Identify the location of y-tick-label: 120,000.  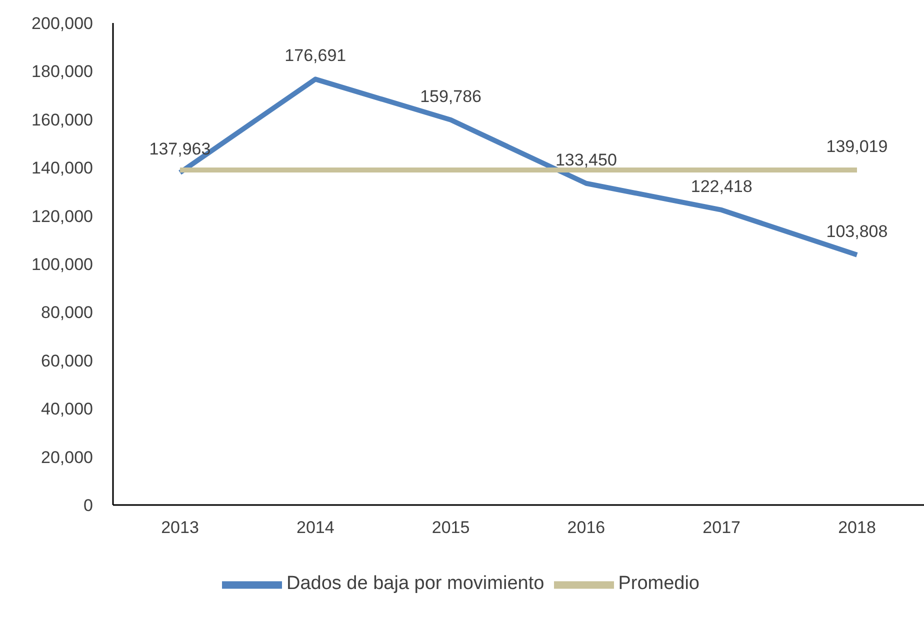
(62, 216).